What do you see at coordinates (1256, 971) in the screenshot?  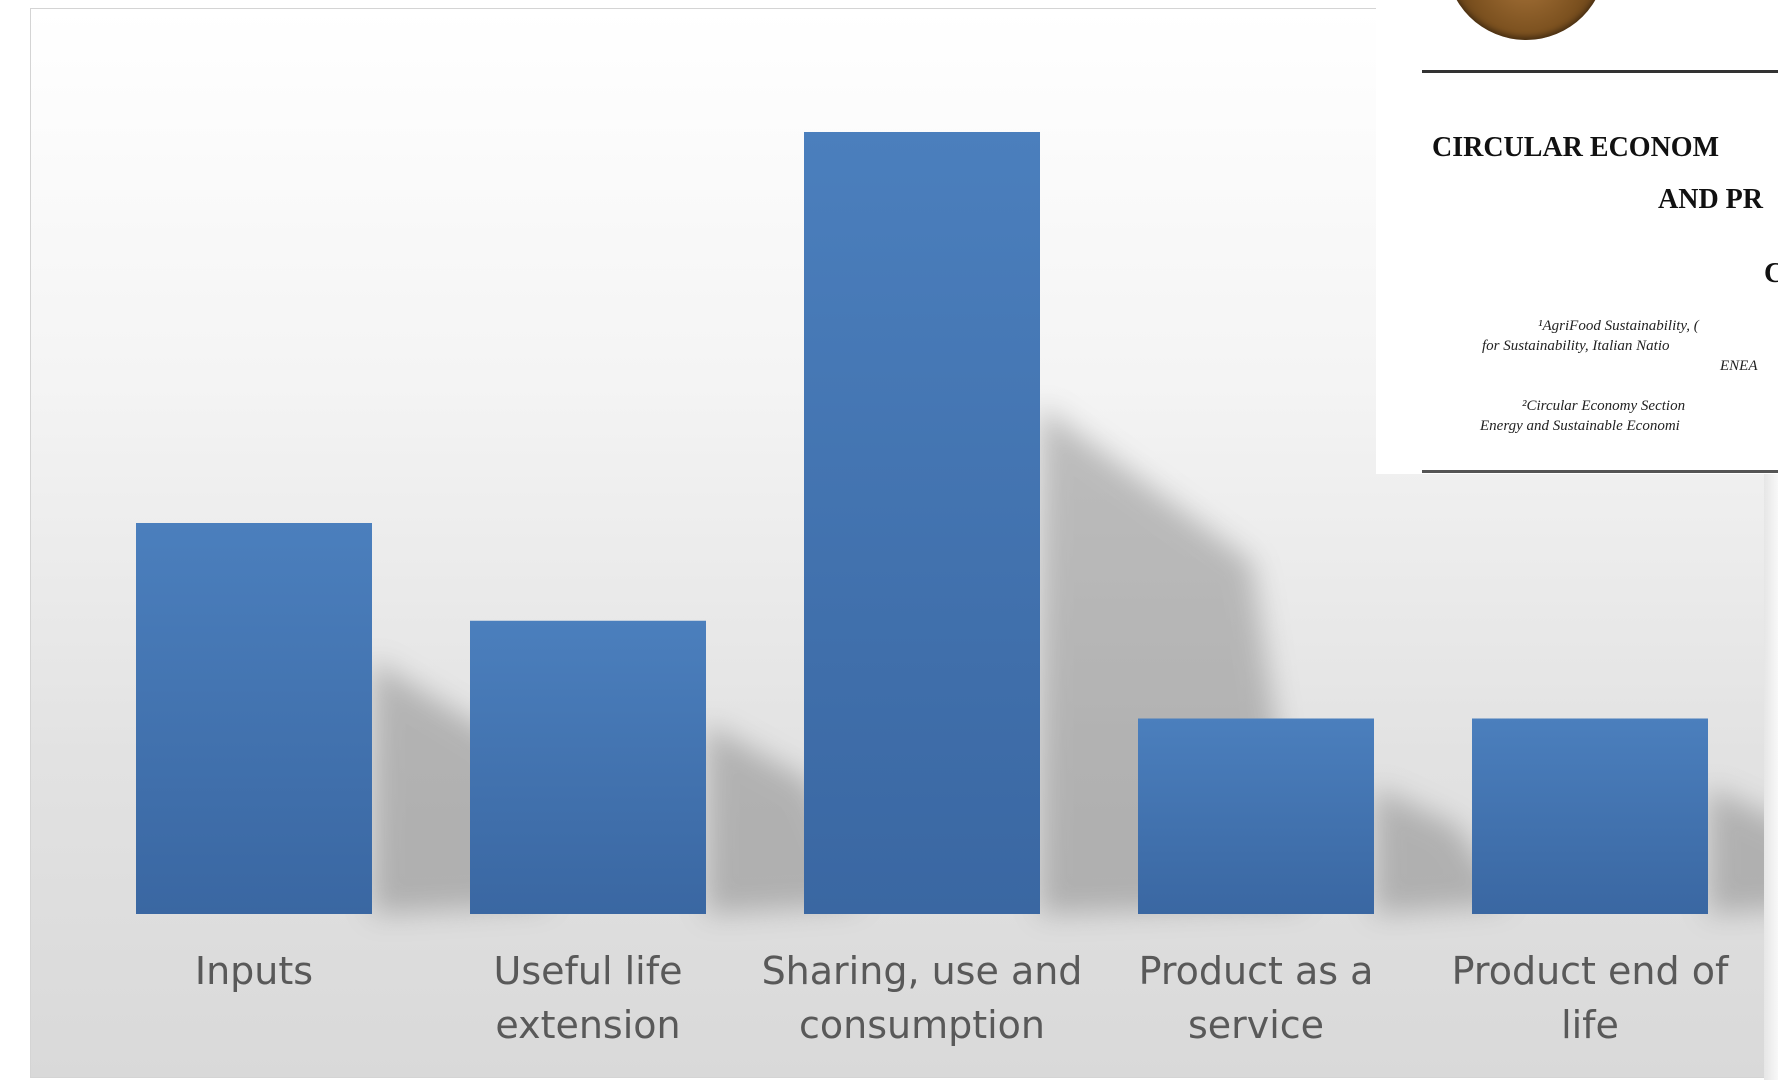 I see `category-label-line: Product as a` at bounding box center [1256, 971].